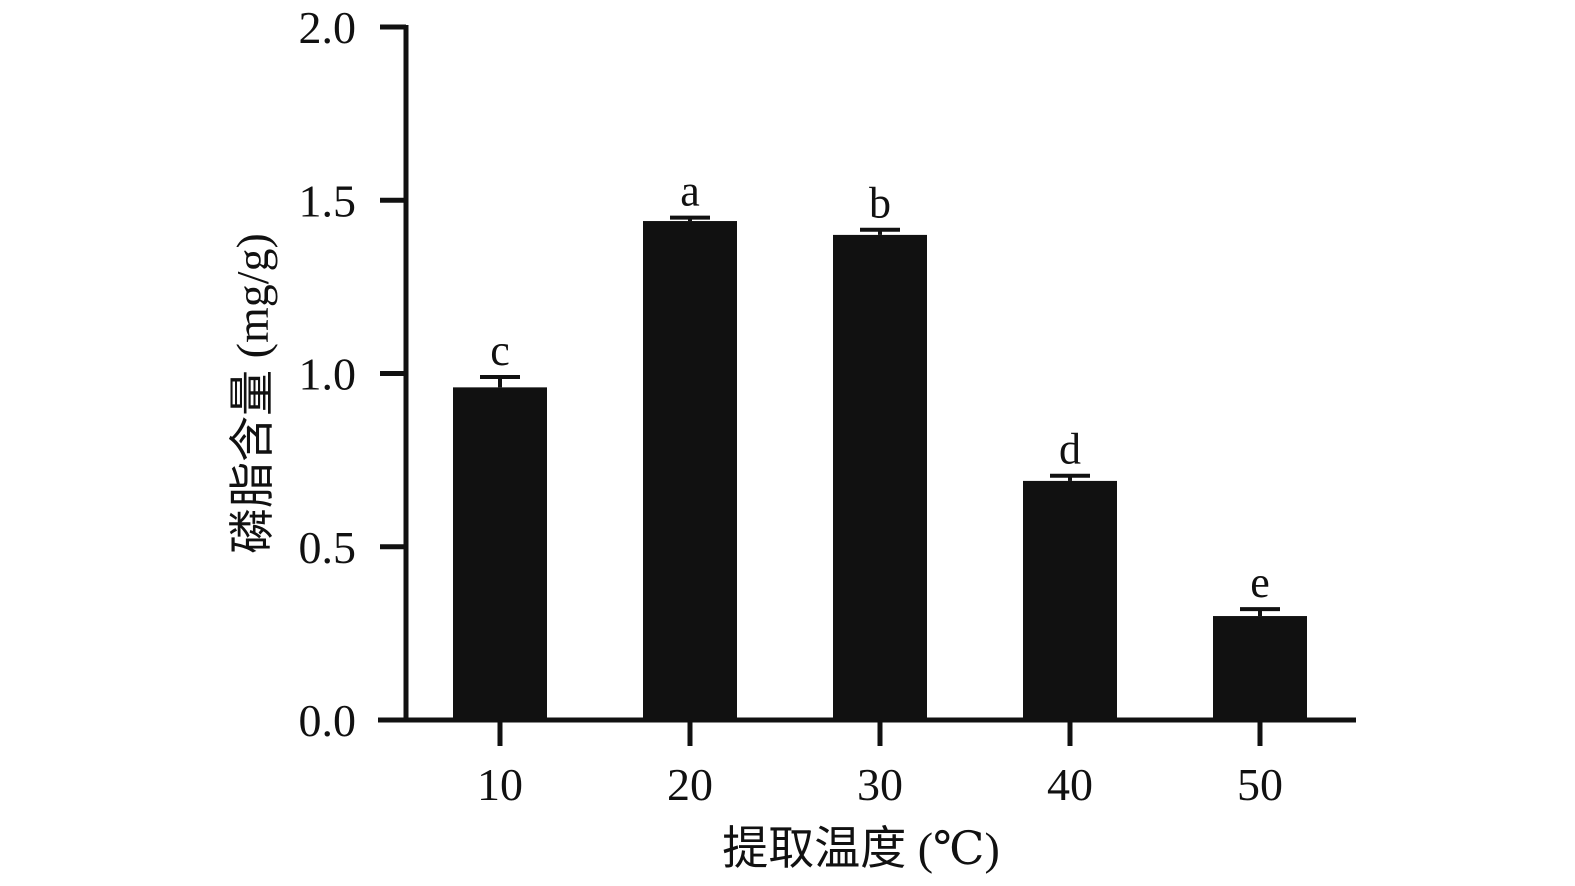  What do you see at coordinates (861, 848) in the screenshot?
I see `x-axis-title: 提取温度 (℃)` at bounding box center [861, 848].